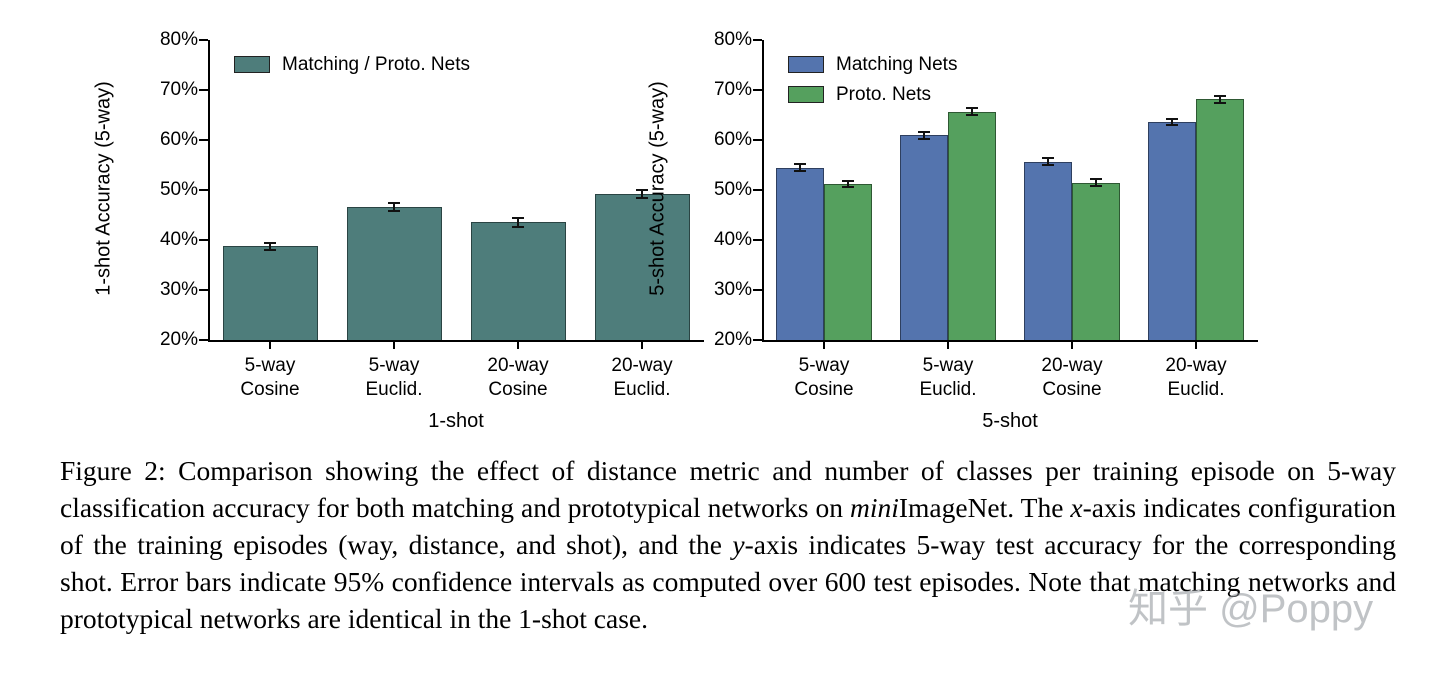  Describe the element at coordinates (984, 507) in the screenshot. I see `caption-segment: ImageNet. The` at that location.